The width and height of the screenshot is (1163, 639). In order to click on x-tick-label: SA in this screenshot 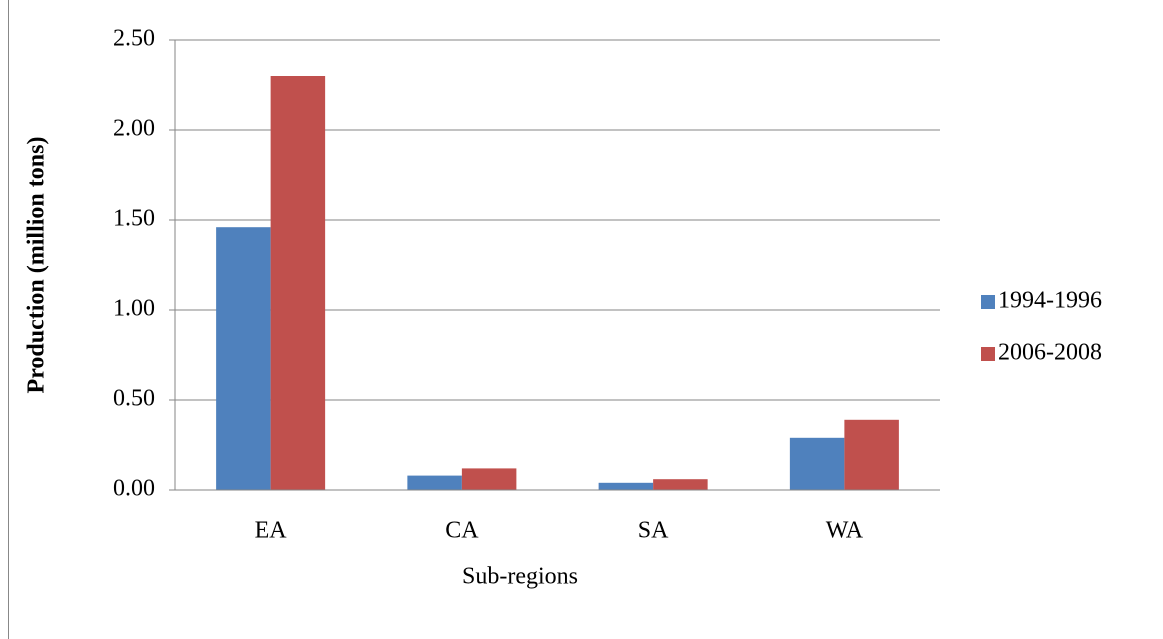, I will do `click(653, 531)`.